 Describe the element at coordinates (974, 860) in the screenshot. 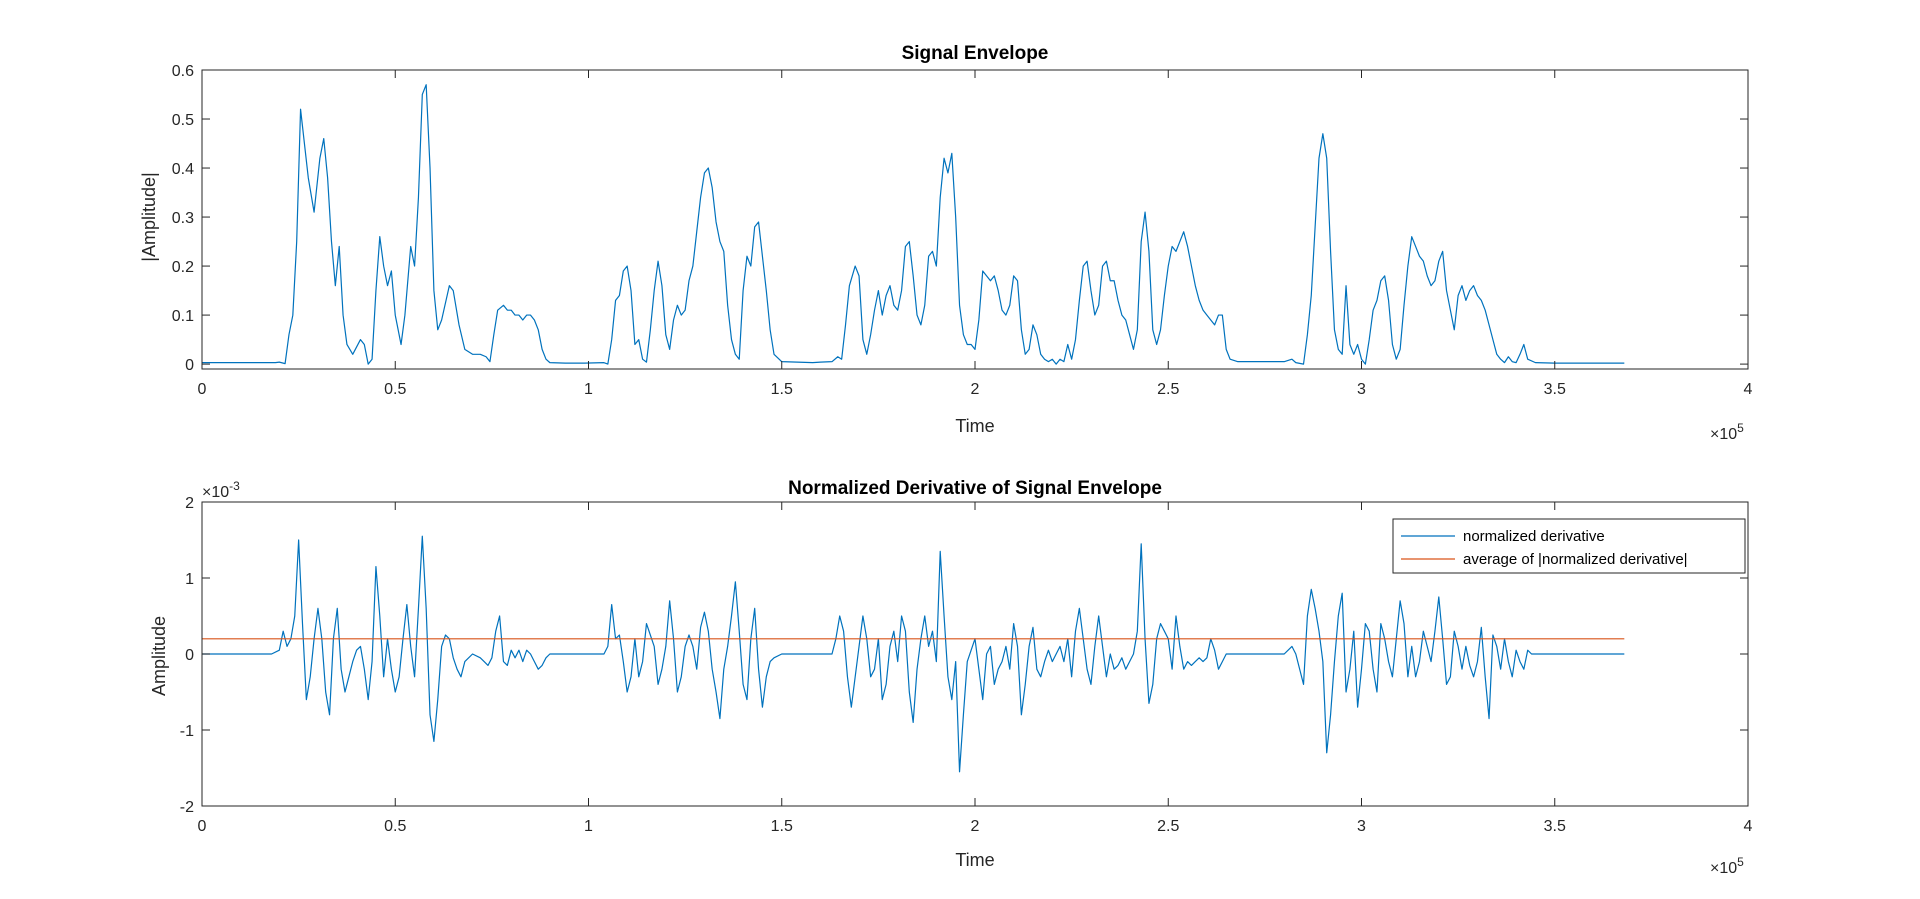

I see `subplot-2-xlabel: Time` at that location.